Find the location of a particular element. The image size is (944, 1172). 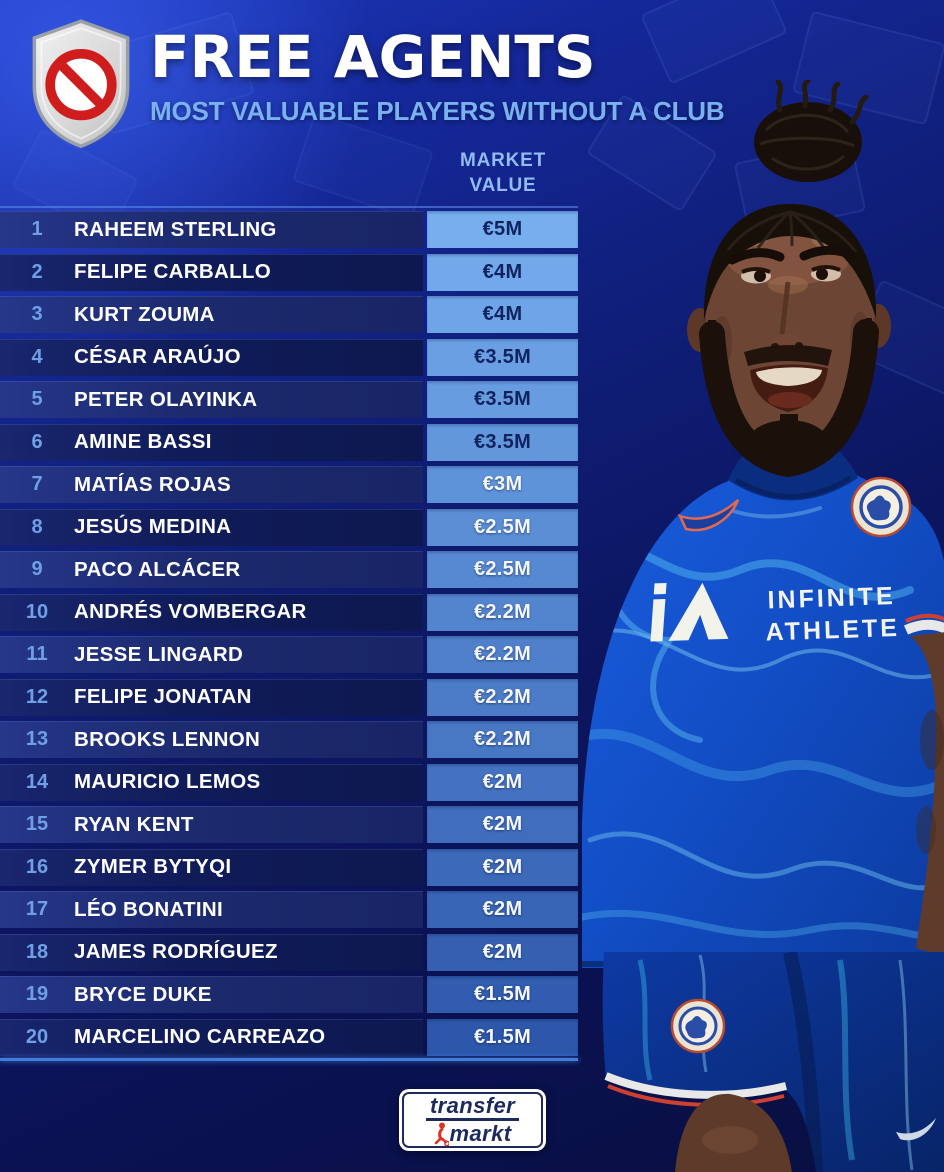

sleeve-trim is located at coordinates (923, 627).